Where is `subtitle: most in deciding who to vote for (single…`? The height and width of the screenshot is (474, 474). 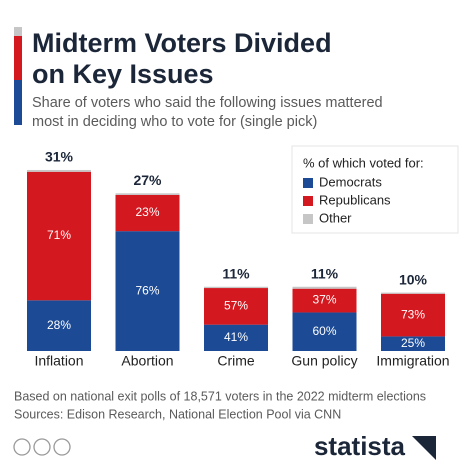
subtitle: most in deciding who to vote for (single… is located at coordinates (174, 122).